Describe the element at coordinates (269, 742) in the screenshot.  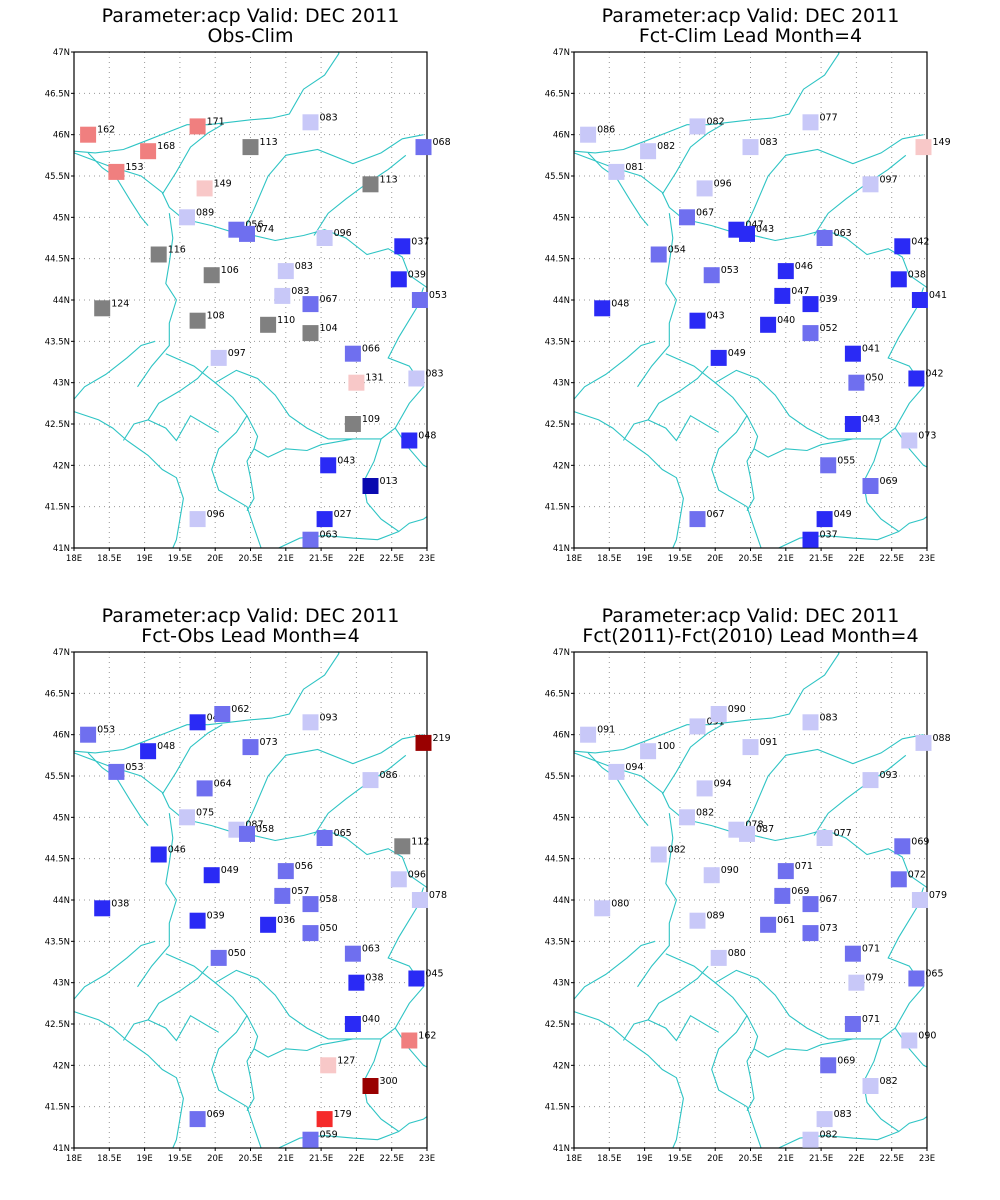
I see `station-value-label: 073` at that location.